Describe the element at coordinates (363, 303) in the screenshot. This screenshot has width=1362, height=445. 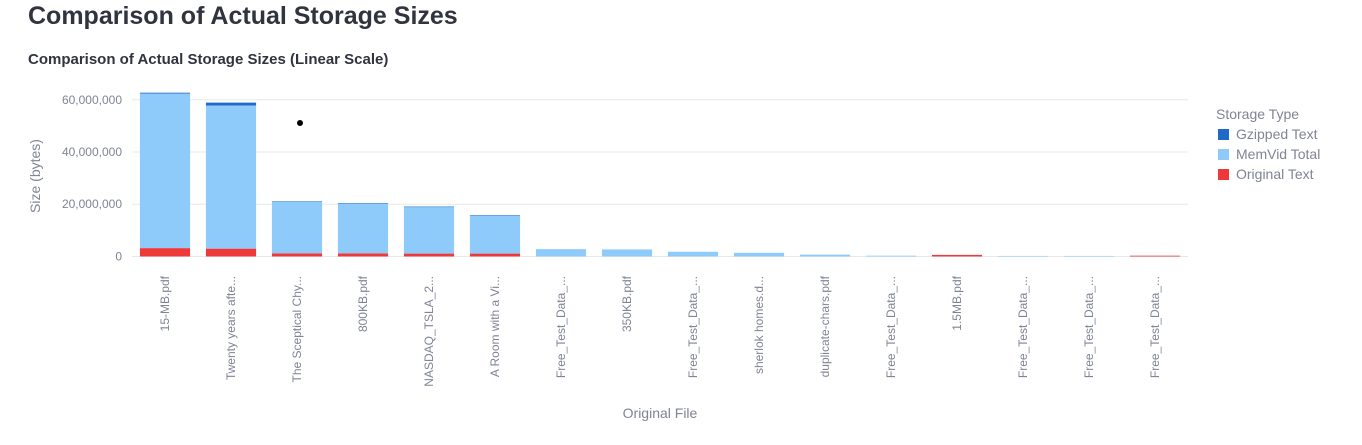
I see `x-tick-label: 800KB.pdf` at that location.